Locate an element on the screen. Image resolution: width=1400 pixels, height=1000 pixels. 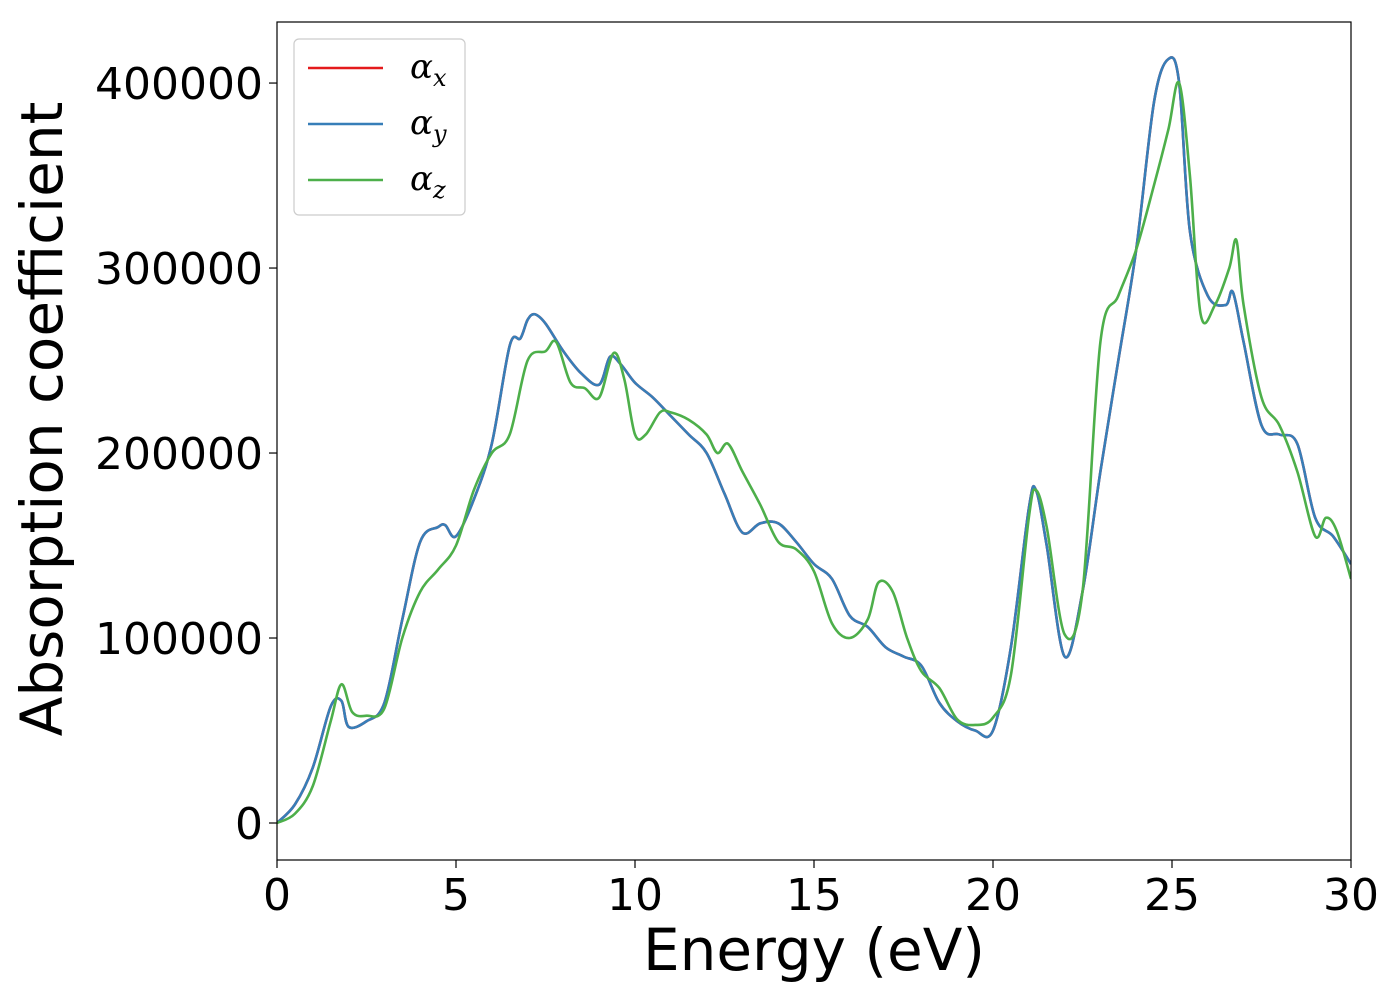
x-tick-label: 10 is located at coordinates (635, 895).